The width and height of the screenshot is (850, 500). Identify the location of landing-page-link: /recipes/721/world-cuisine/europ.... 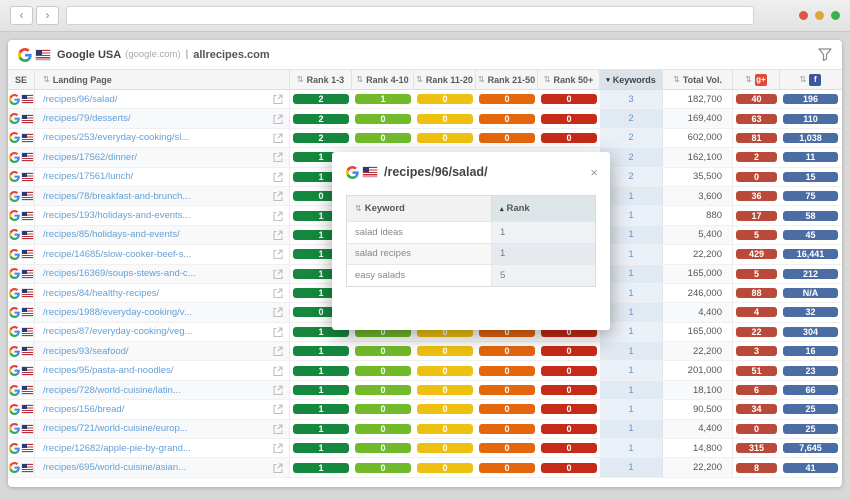
(115, 429).